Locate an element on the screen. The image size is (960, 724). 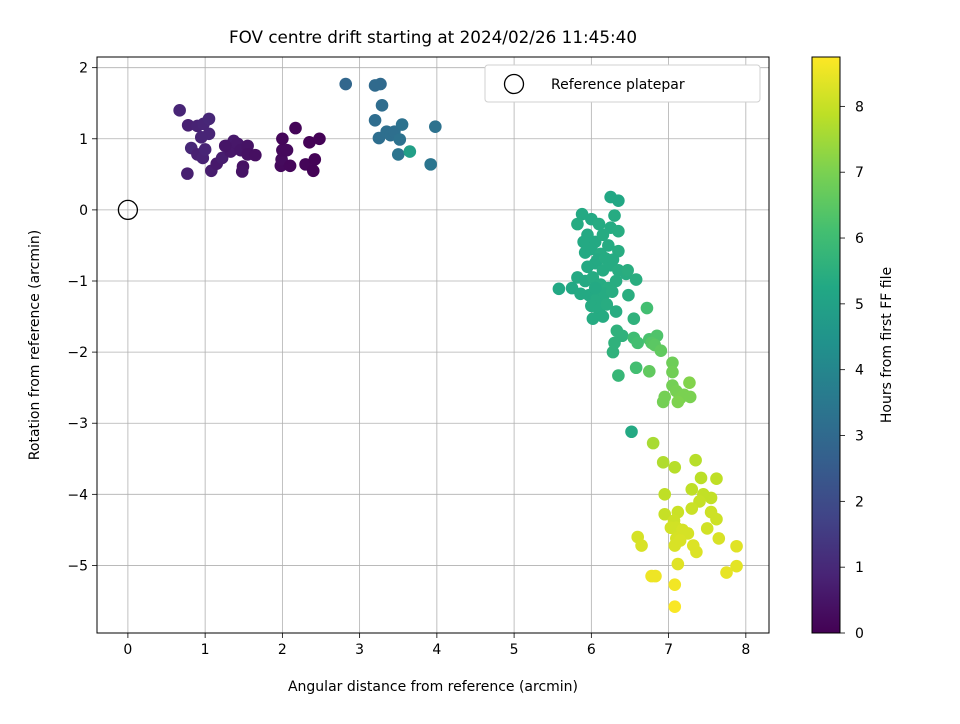
colorbar-tick-label: 0 is located at coordinates (859, 634).